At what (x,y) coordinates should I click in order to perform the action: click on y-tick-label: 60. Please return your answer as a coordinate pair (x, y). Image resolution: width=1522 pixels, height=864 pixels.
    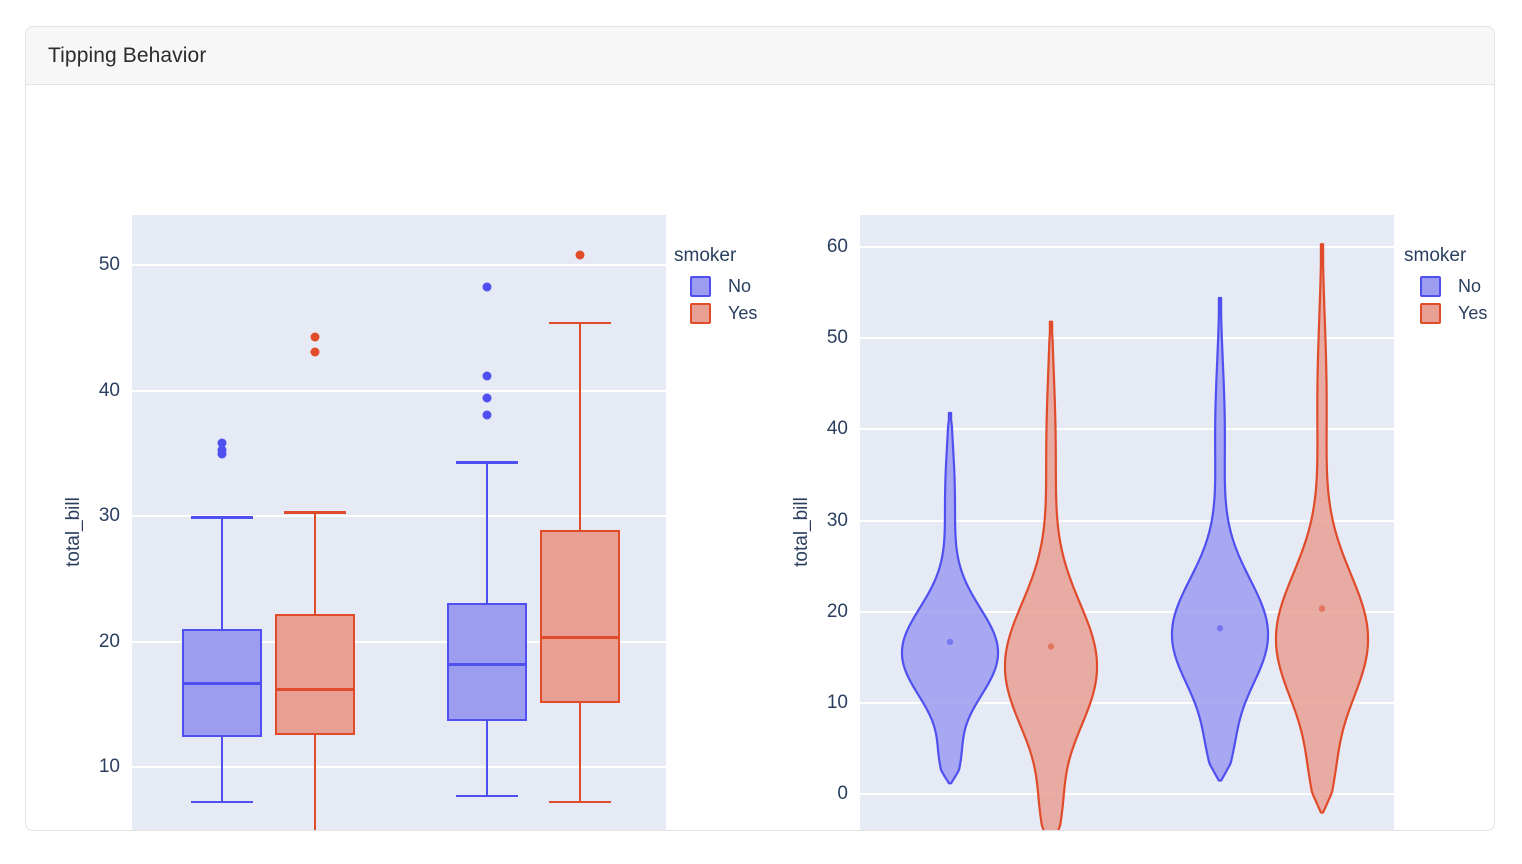
    Looking at the image, I should click on (837, 246).